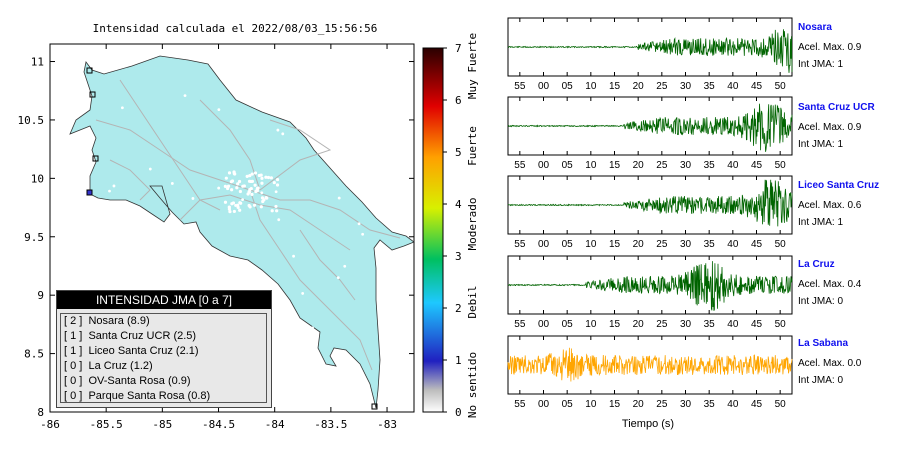  What do you see at coordinates (31, 120) in the screenshot?
I see `map-y-tick-label: 10.5` at bounding box center [31, 120].